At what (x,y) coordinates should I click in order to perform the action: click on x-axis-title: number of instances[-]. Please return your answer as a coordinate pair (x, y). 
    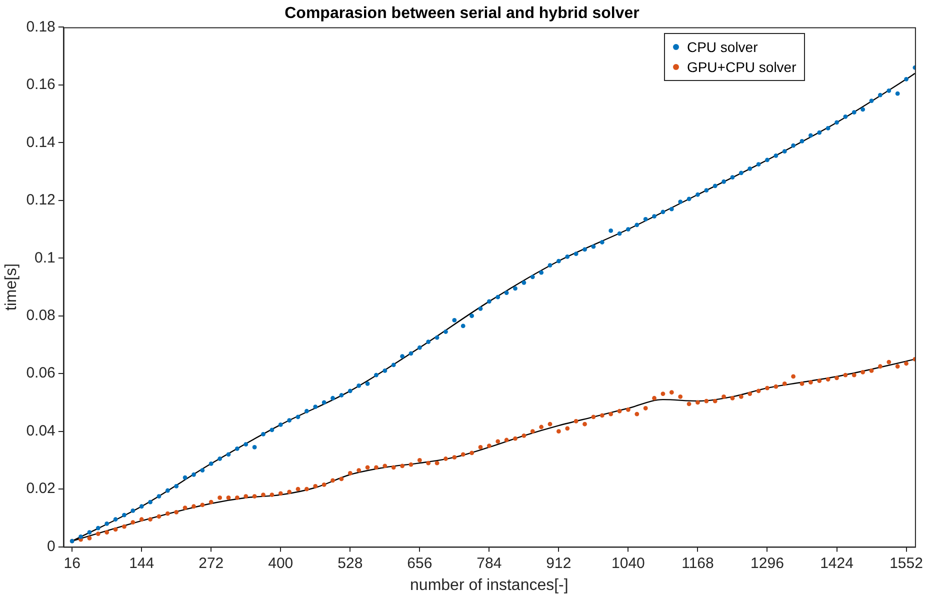
    Looking at the image, I should click on (489, 585).